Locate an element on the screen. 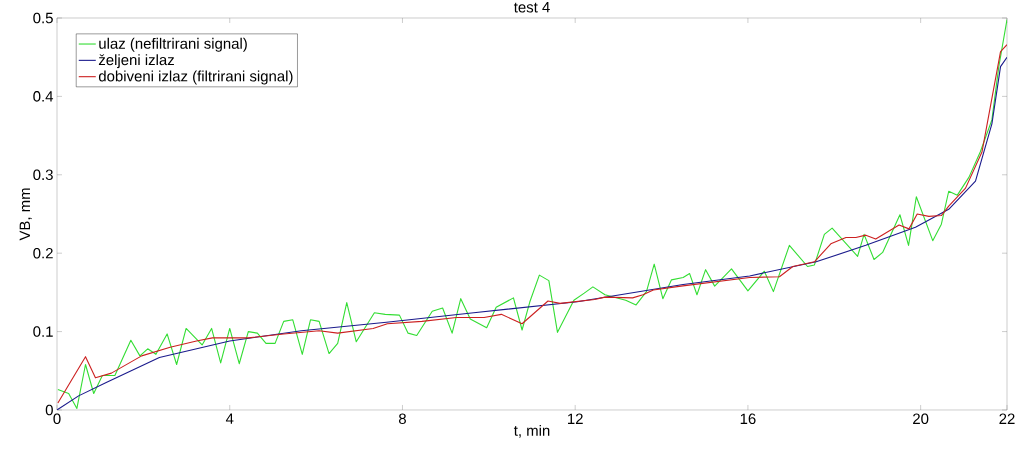 The image size is (1023, 460). x-axis-title: t, min is located at coordinates (531, 431).